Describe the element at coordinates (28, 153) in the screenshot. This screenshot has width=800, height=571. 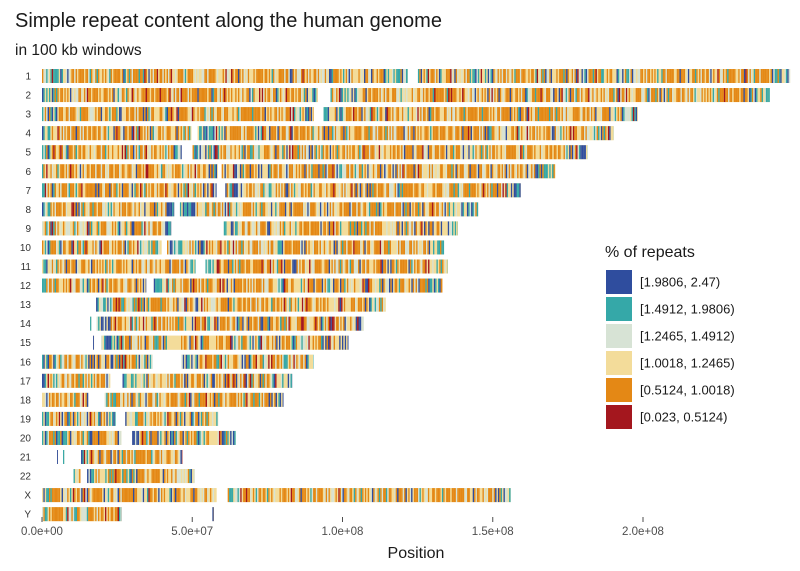
I see `y-tick-label-chr-5: 5` at that location.